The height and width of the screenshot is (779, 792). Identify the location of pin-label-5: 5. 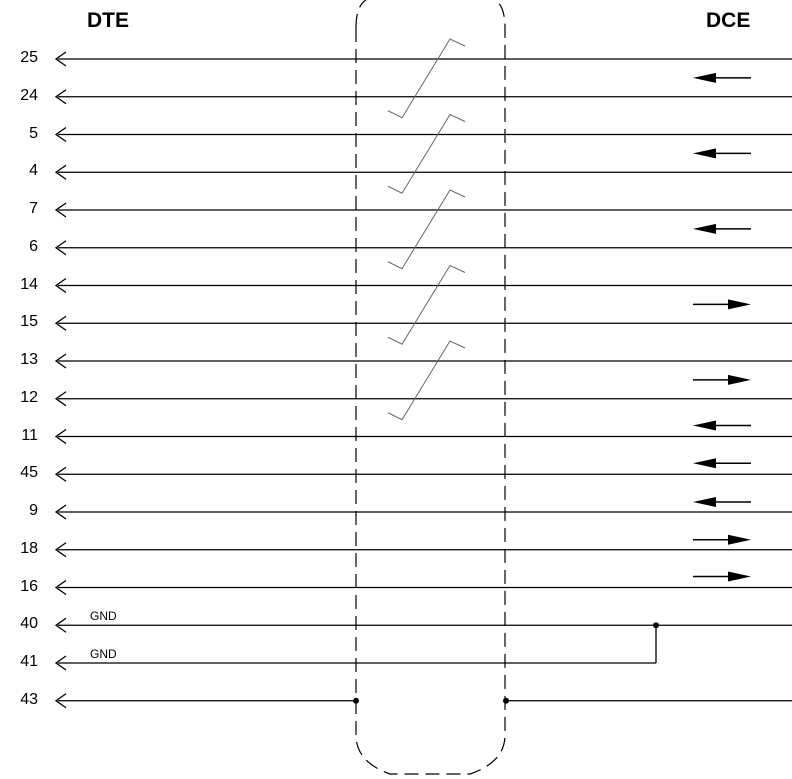
(33, 133).